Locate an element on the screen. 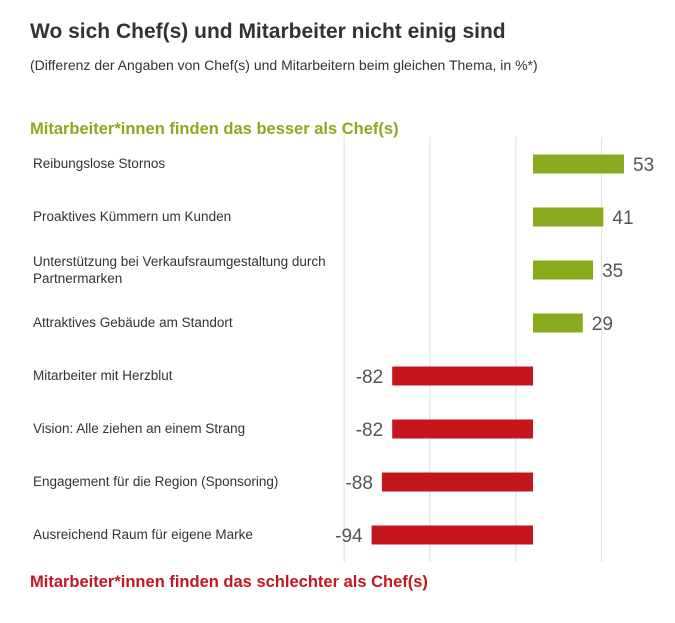  category-label: Ausreichend Raum für eigene Marke is located at coordinates (143, 534).